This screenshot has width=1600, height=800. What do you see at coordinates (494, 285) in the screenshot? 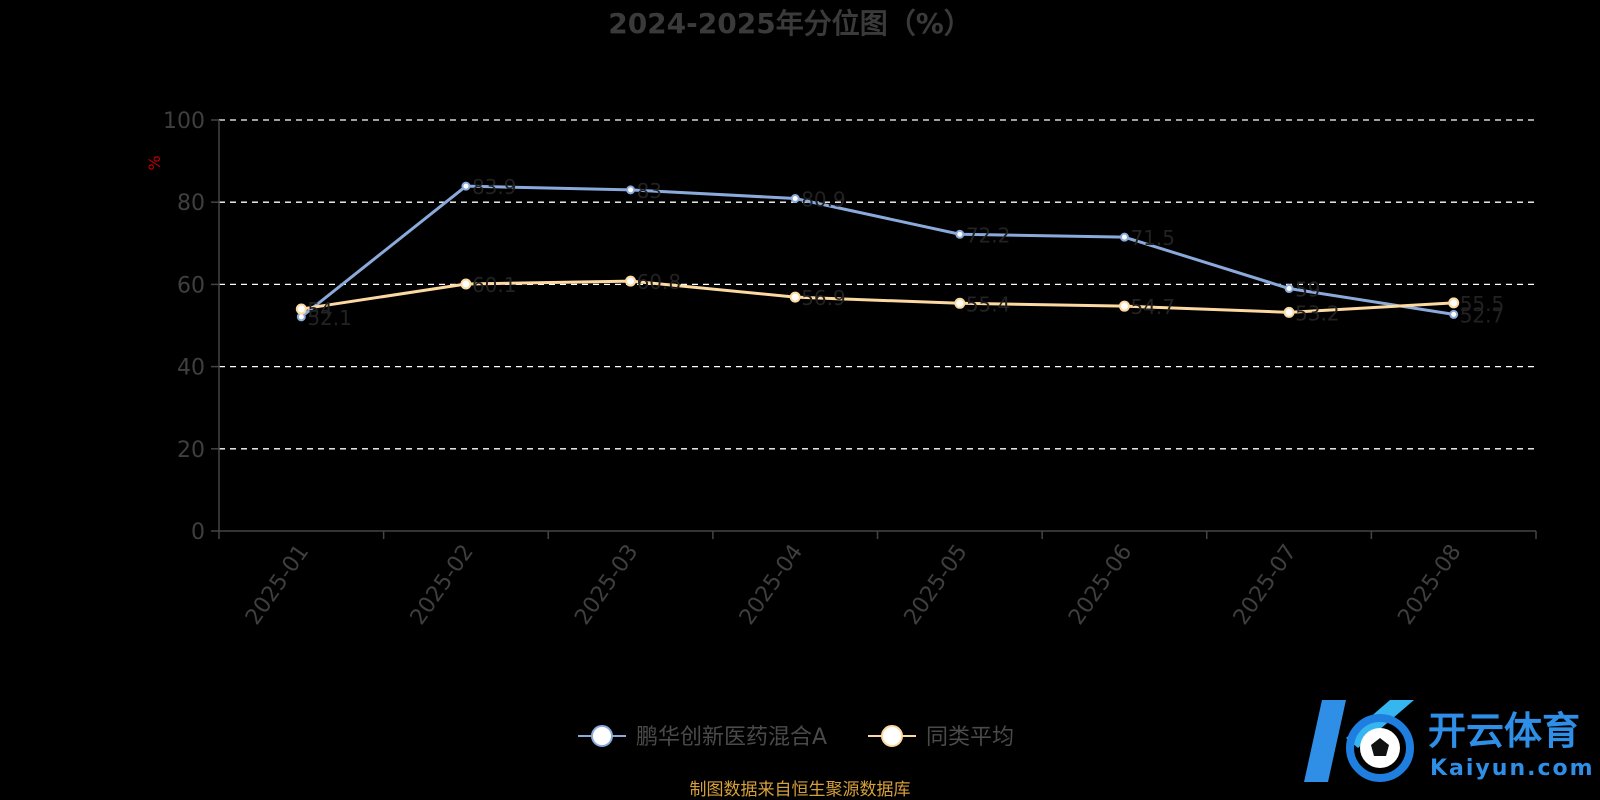
I see `data-label-s1-1: 60.1` at bounding box center [494, 285].